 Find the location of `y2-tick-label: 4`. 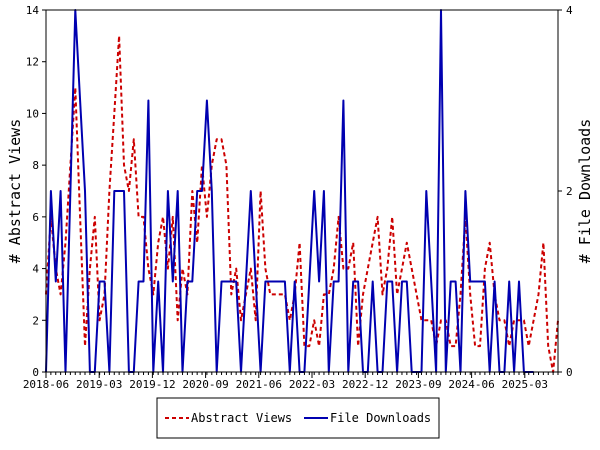

y2-tick-label: 4 is located at coordinates (569, 10).